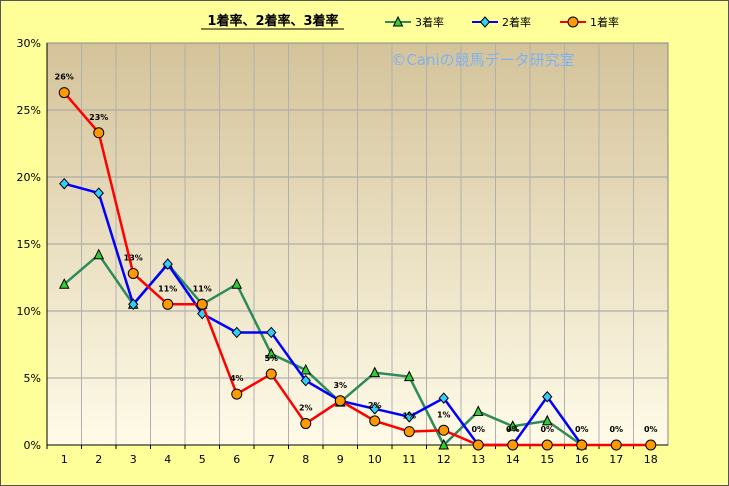 Image resolution: width=729 pixels, height=486 pixels. I want to click on y-tick-label: 15%, so click(29, 244).